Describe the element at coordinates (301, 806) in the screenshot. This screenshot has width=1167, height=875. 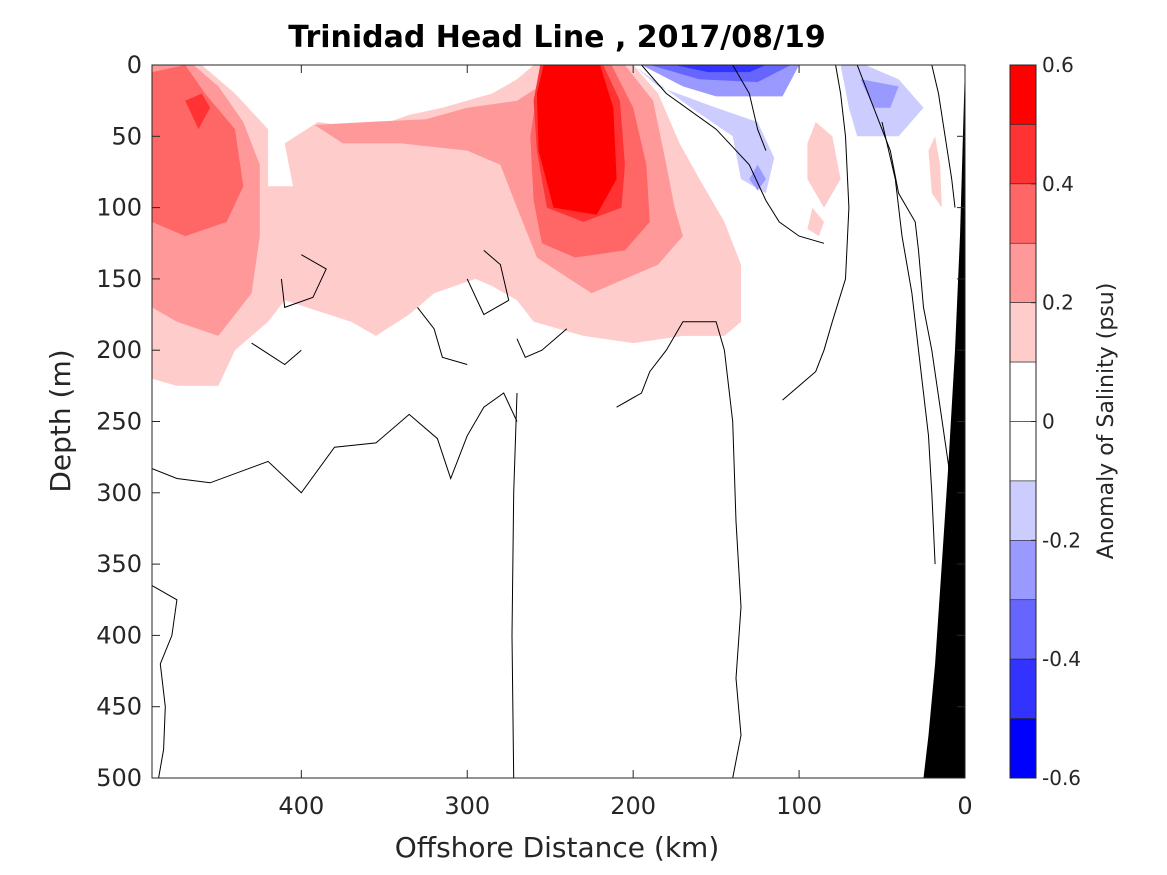
I see `x-tick-label-400: 400` at that location.